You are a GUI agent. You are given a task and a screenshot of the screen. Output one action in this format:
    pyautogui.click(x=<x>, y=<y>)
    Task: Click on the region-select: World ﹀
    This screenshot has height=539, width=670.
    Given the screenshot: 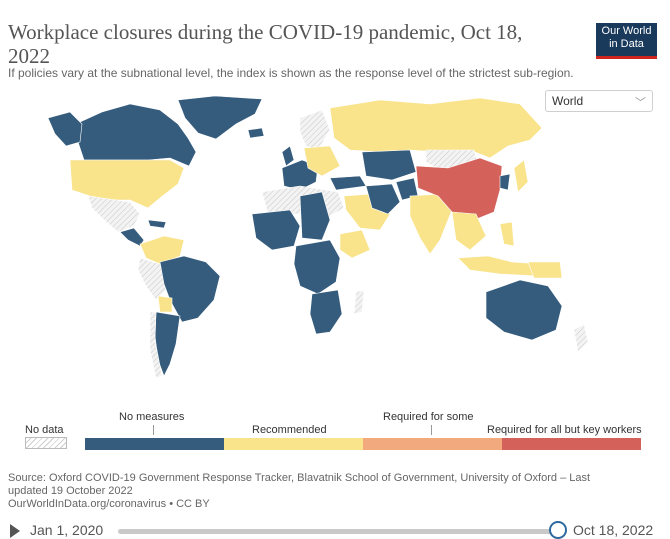 What is the action you would take?
    pyautogui.click(x=599, y=101)
    